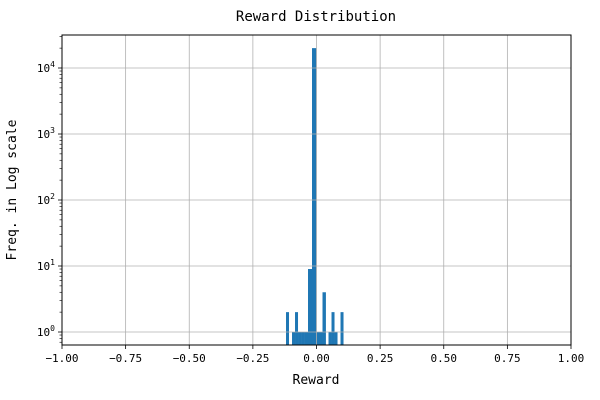 This screenshot has width=600, height=400. What do you see at coordinates (316, 358) in the screenshot?
I see `x-tick-label: 0.00` at bounding box center [316, 358].